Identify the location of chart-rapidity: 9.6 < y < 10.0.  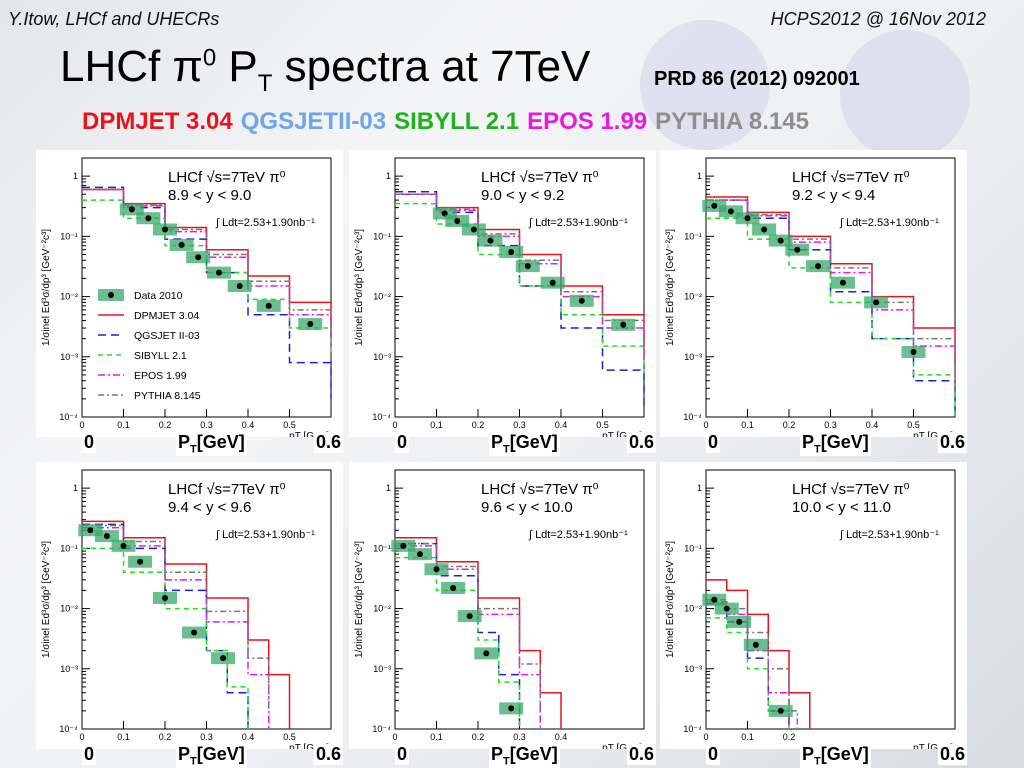
(527, 507).